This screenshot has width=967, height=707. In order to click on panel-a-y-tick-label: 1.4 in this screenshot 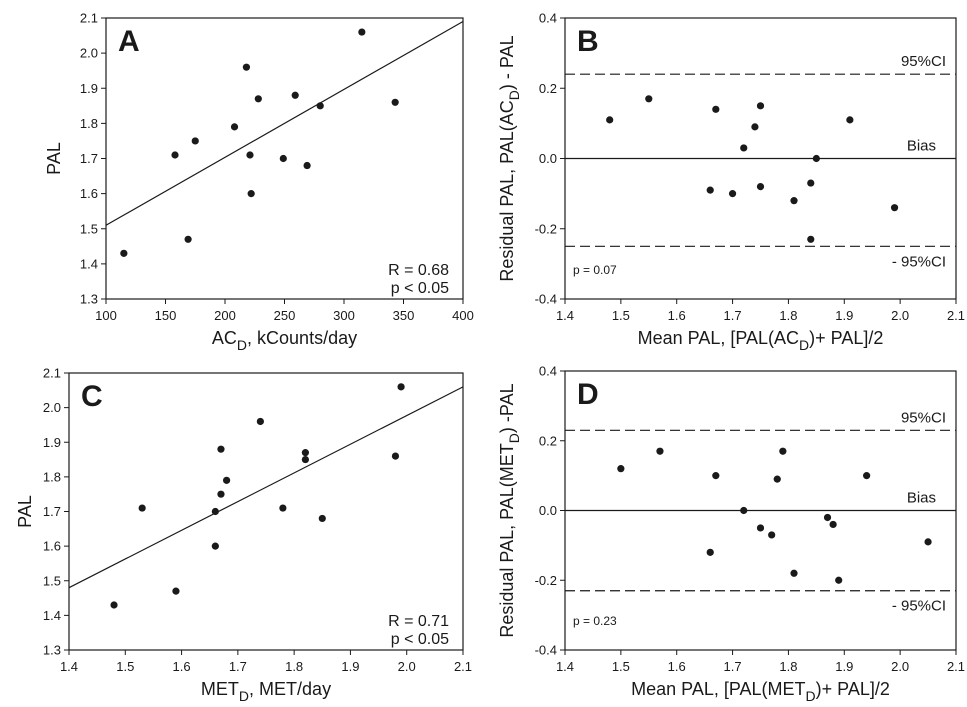, I will do `click(89, 263)`.